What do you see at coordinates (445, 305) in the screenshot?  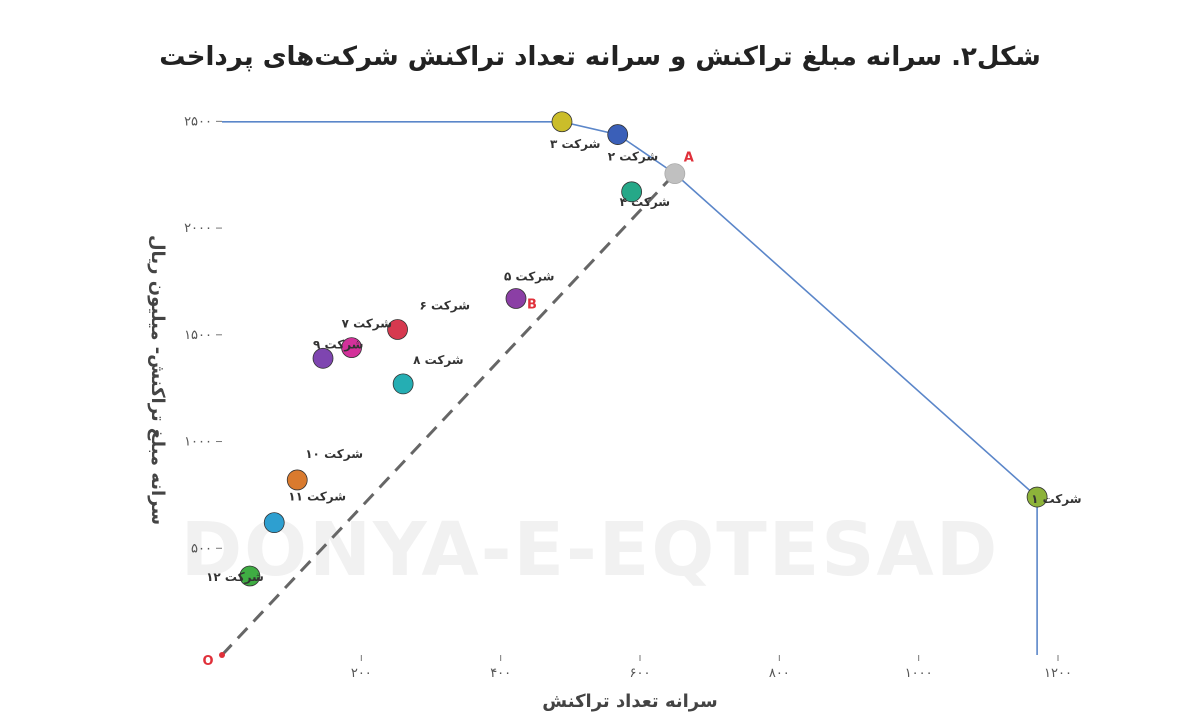 I see `point-label: شرکت ۶` at bounding box center [445, 305].